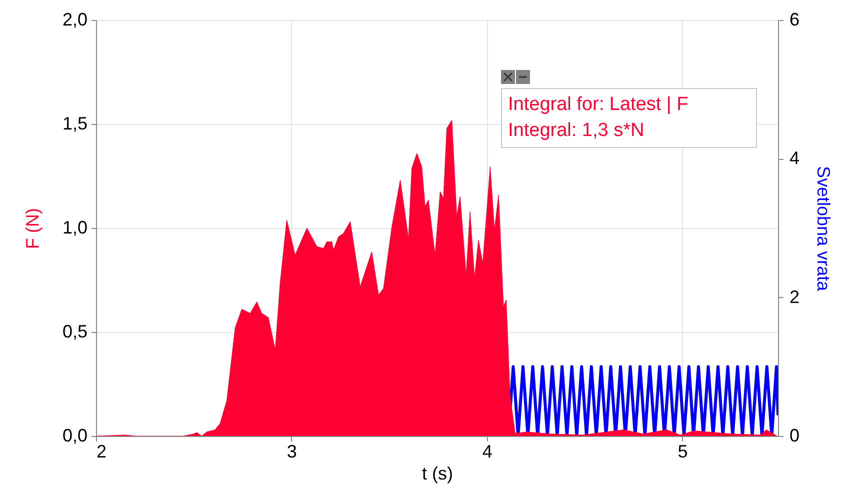 Image resolution: width=846 pixels, height=499 pixels. Describe the element at coordinates (577, 131) in the screenshot. I see `annotation: Integral: 1,3 s*N` at that location.